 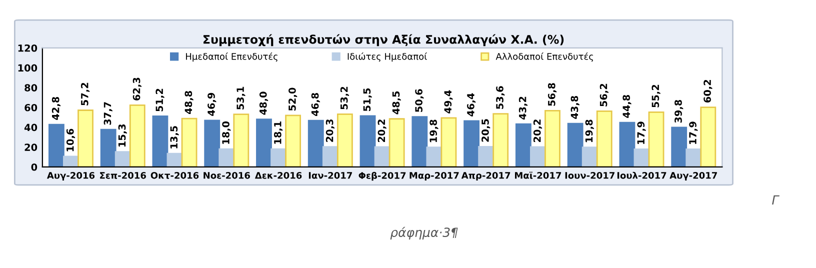 What do you see at coordinates (419, 100) in the screenshot?
I see `data-label: 50,6` at bounding box center [419, 100].